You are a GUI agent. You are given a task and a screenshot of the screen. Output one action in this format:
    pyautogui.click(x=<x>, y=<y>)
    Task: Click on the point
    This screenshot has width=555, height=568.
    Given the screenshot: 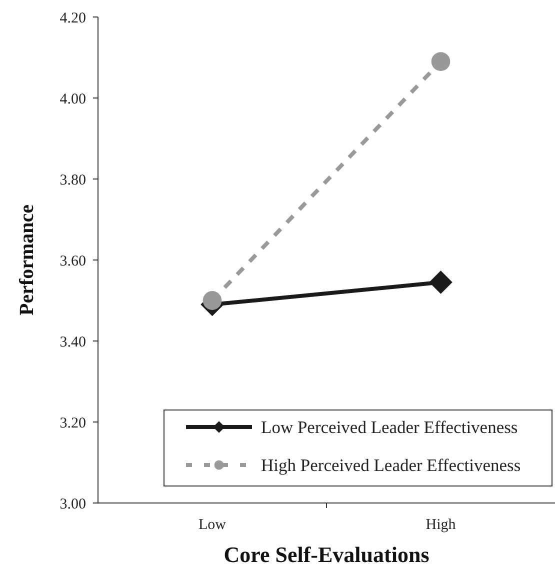 What is the action you would take?
    pyautogui.click(x=440, y=61)
    